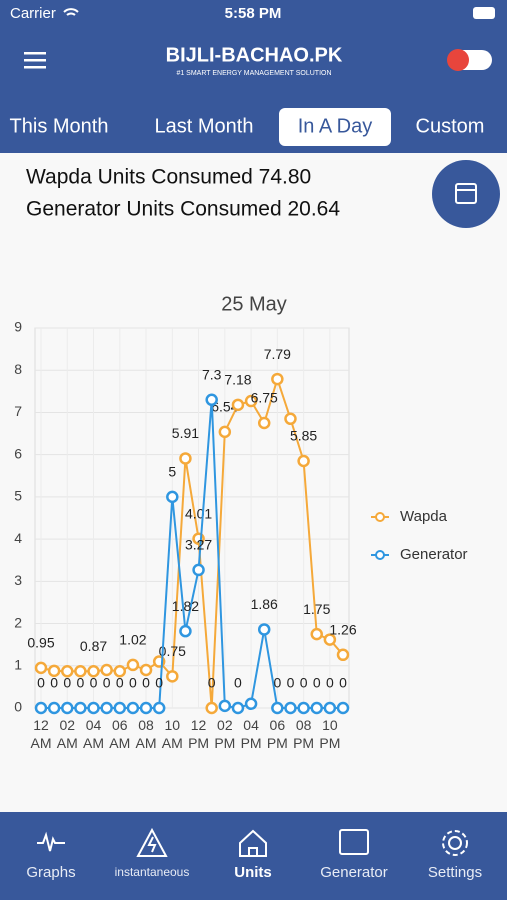  What do you see at coordinates (18, 707) in the screenshot?
I see `y-tick-label: 0` at bounding box center [18, 707].